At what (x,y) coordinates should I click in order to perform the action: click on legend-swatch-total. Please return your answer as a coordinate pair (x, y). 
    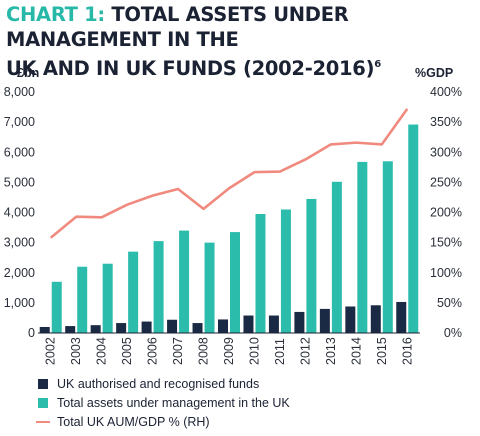
    Looking at the image, I should click on (43, 402).